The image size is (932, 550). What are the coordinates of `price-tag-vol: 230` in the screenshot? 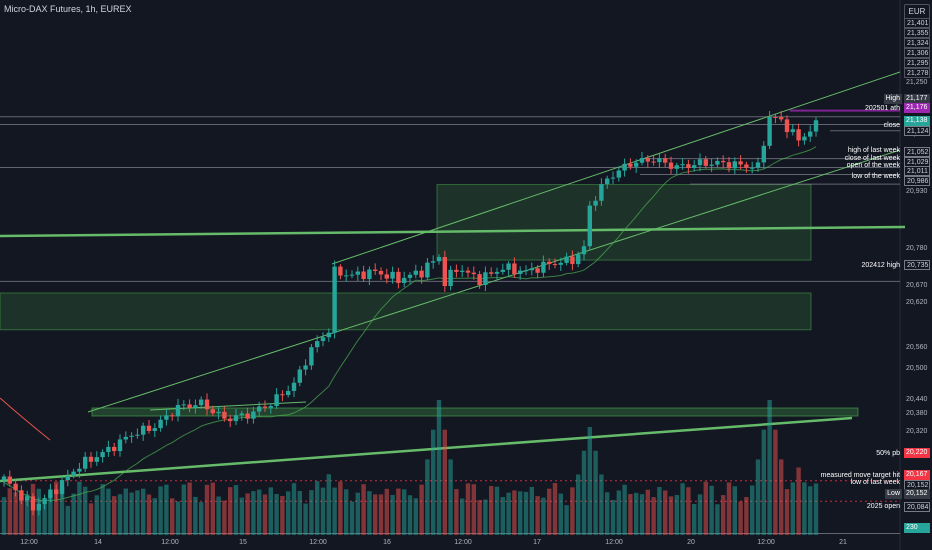 It's located at (917, 528).